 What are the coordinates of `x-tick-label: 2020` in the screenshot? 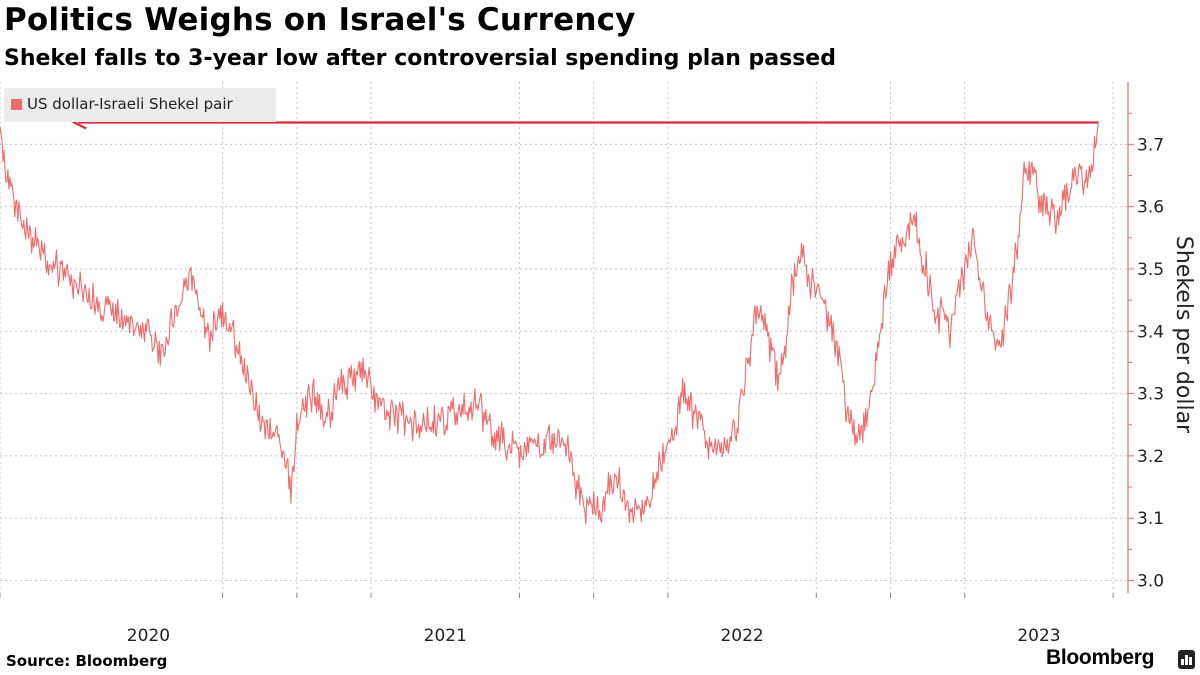 It's located at (148, 636).